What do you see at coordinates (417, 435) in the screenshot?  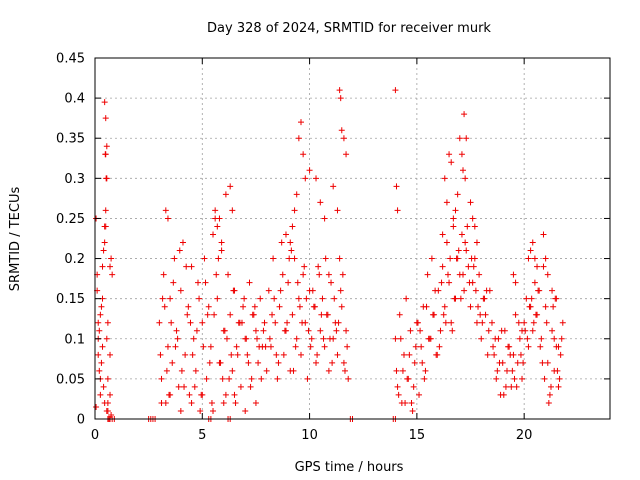 I see `x-tick-label: 15` at bounding box center [417, 435].